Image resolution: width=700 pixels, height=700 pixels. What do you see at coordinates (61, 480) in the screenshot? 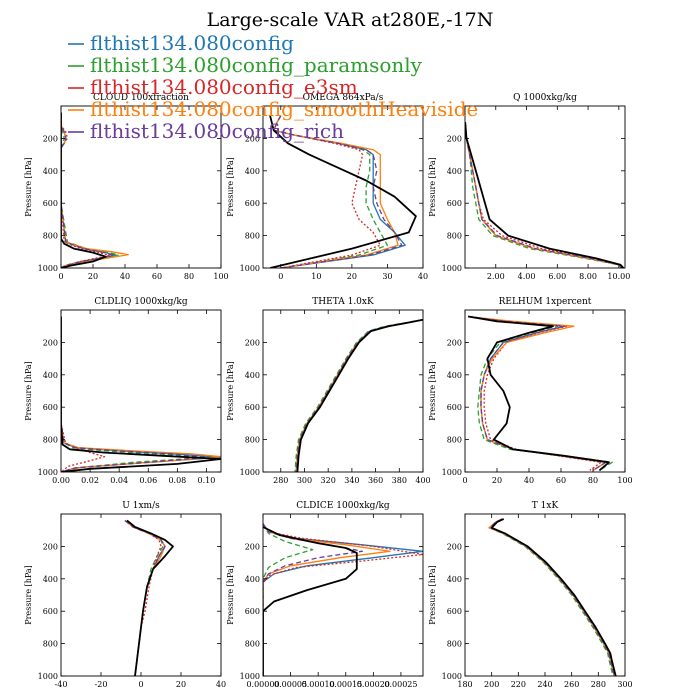
I see `x-tick-label: 0.00` at bounding box center [61, 480].